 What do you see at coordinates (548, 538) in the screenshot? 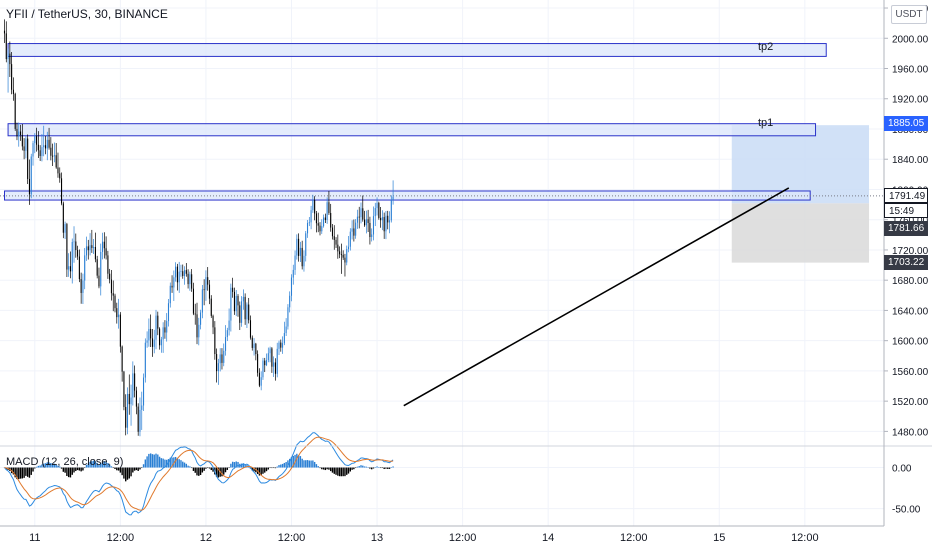
I see `time-tick-label: 14` at bounding box center [548, 538].